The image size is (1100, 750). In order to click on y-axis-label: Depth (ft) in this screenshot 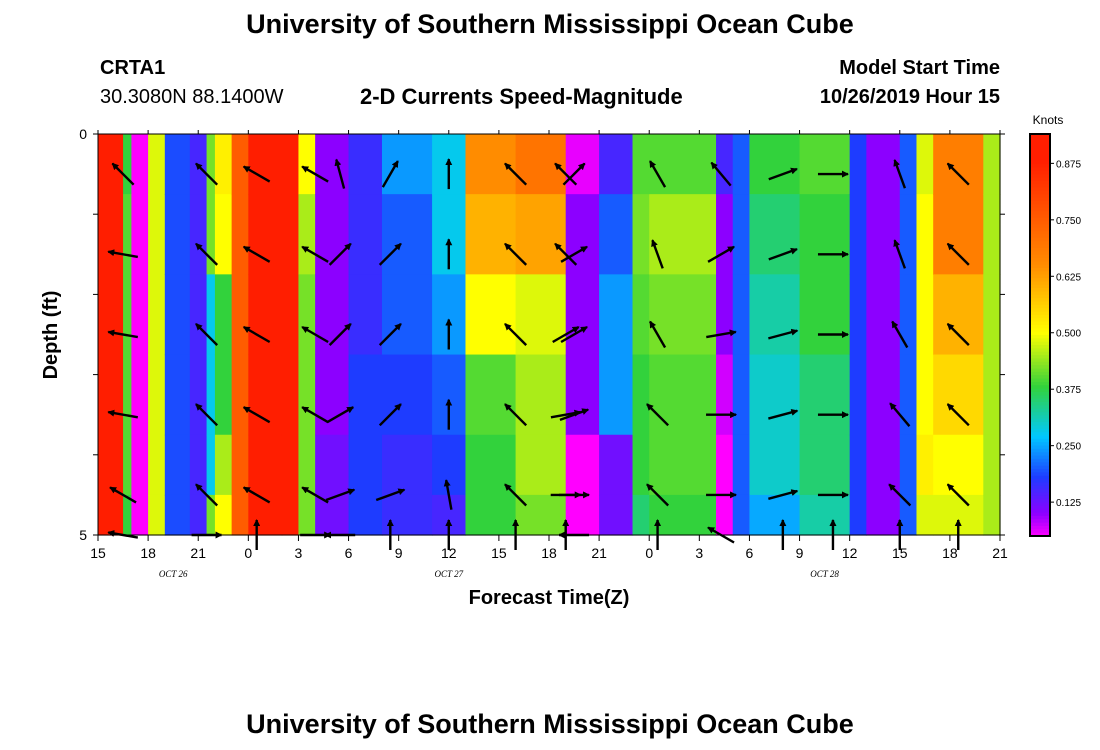, I will do `click(51, 335)`.